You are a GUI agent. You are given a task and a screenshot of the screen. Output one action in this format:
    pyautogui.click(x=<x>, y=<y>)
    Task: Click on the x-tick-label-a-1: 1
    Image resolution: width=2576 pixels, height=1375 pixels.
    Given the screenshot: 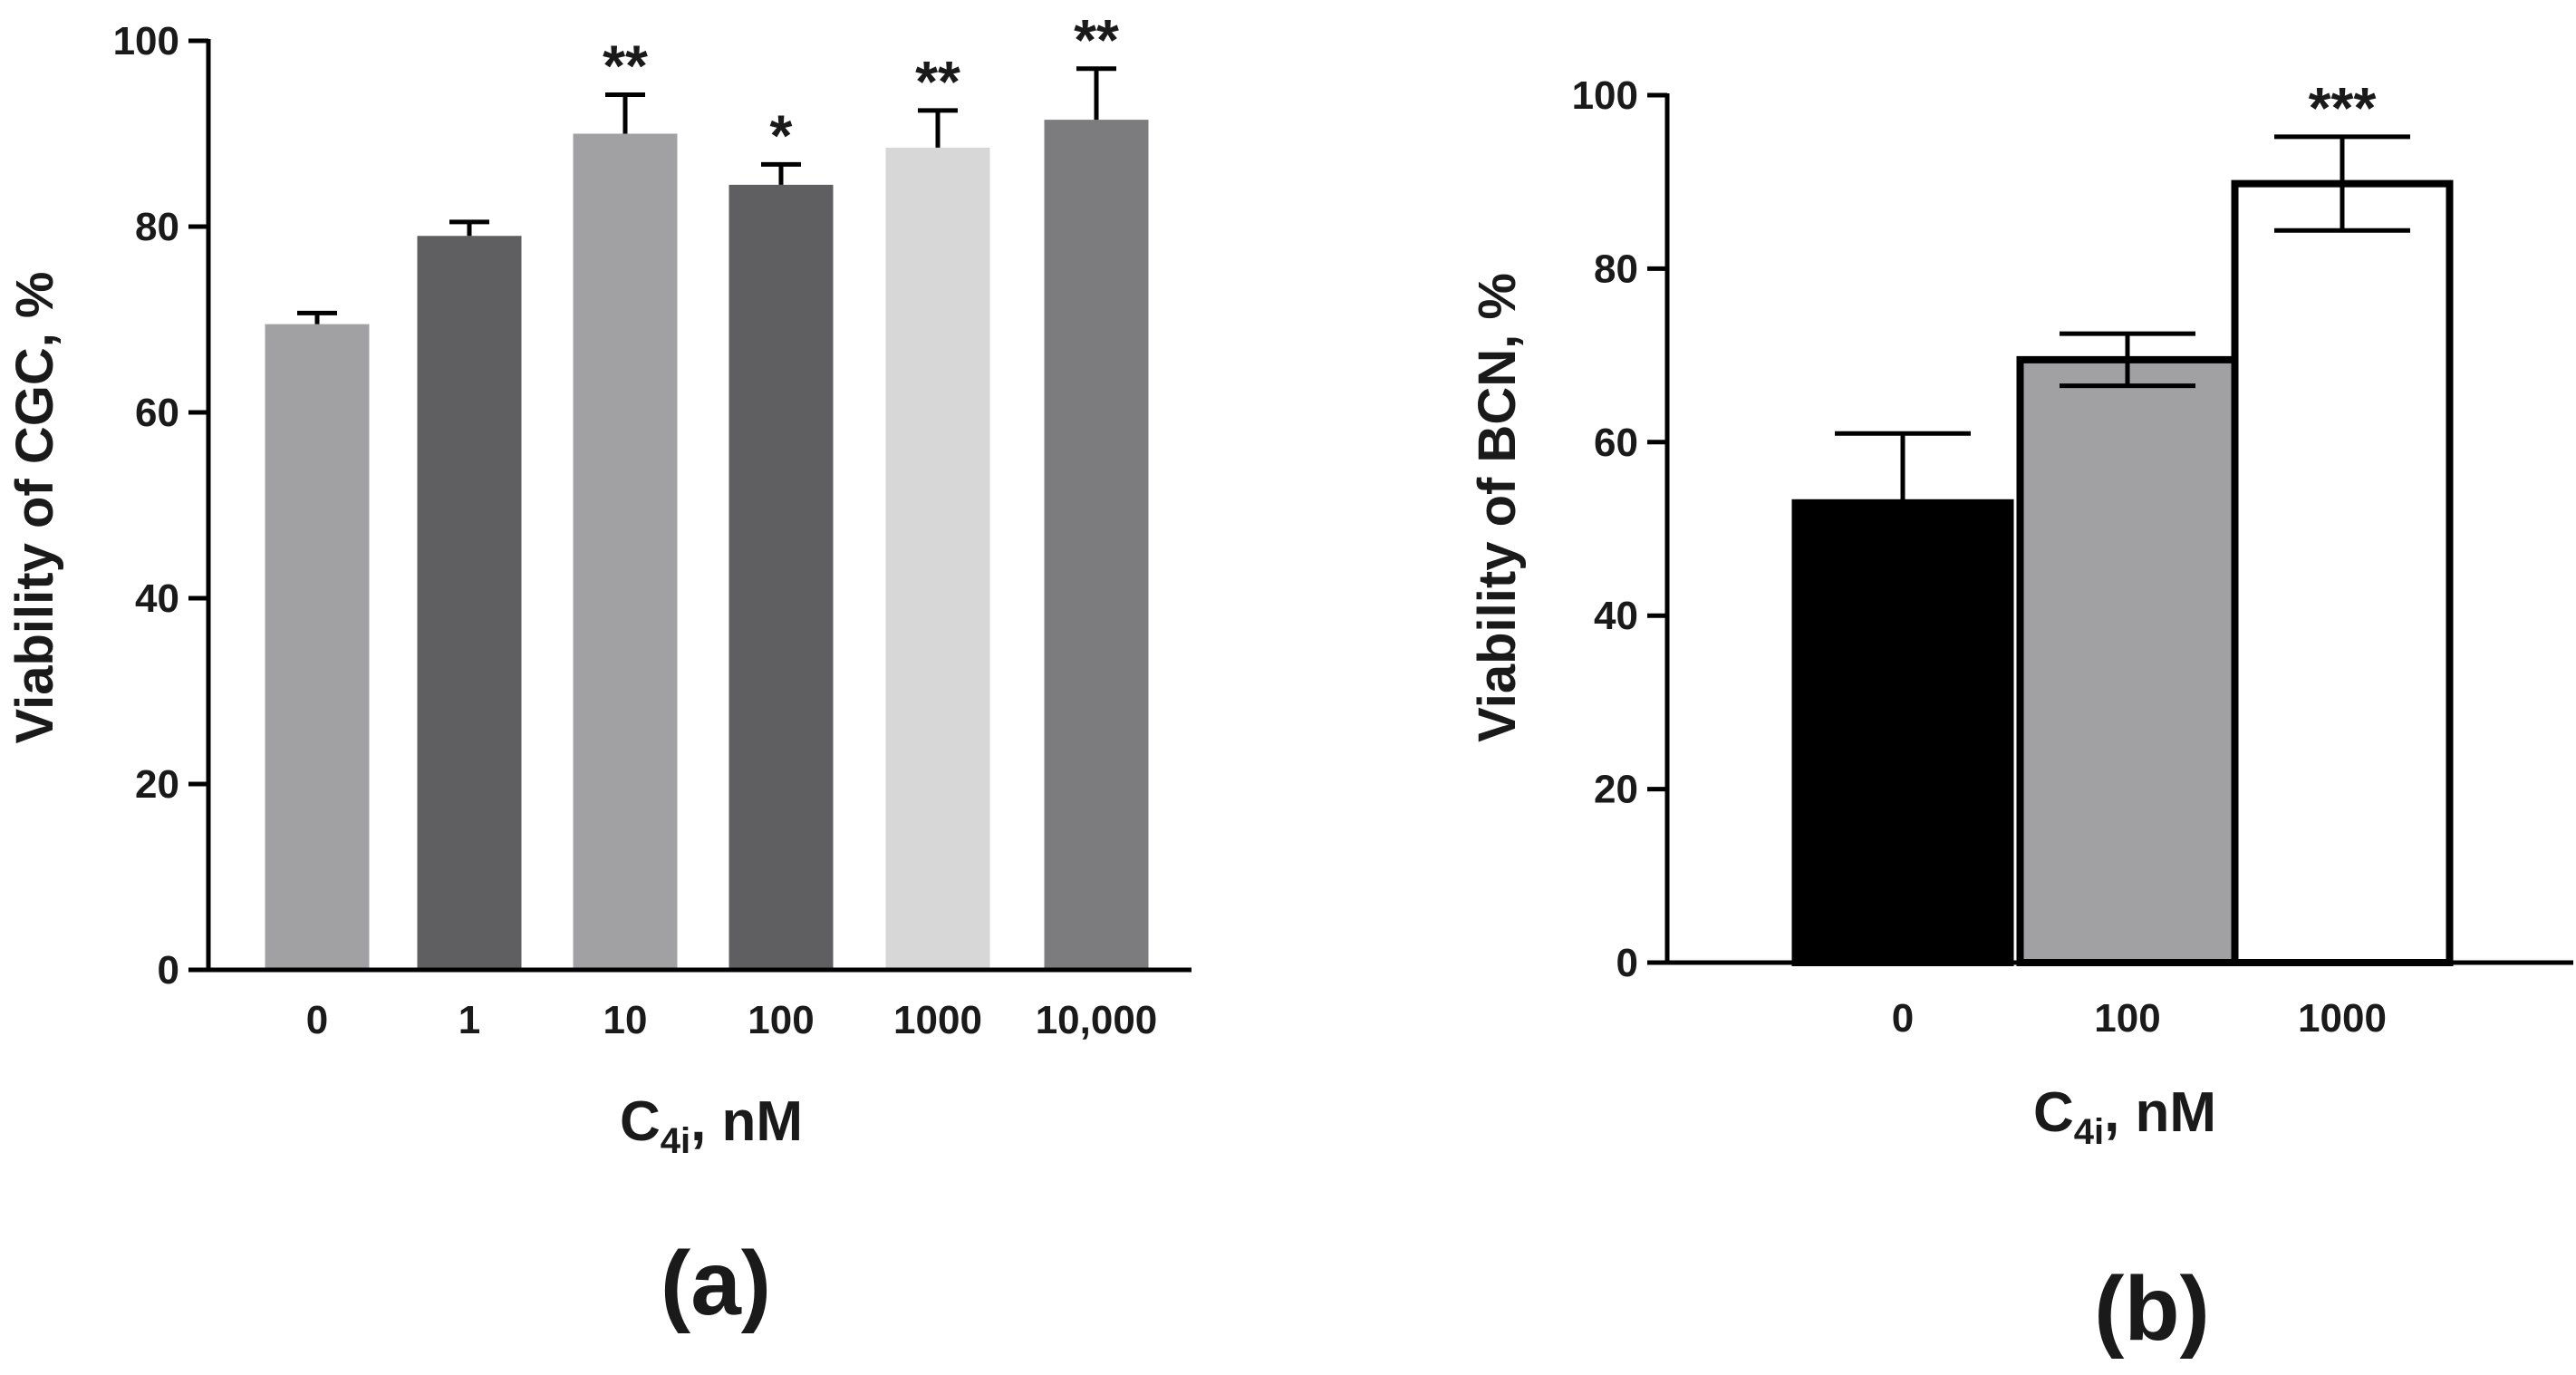 What is the action you would take?
    pyautogui.click(x=469, y=1020)
    